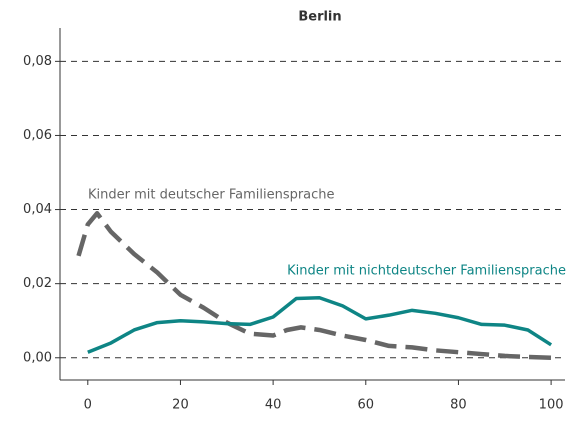  Describe the element at coordinates (37, 209) in the screenshot. I see `y-tick-label: 0,04` at that location.